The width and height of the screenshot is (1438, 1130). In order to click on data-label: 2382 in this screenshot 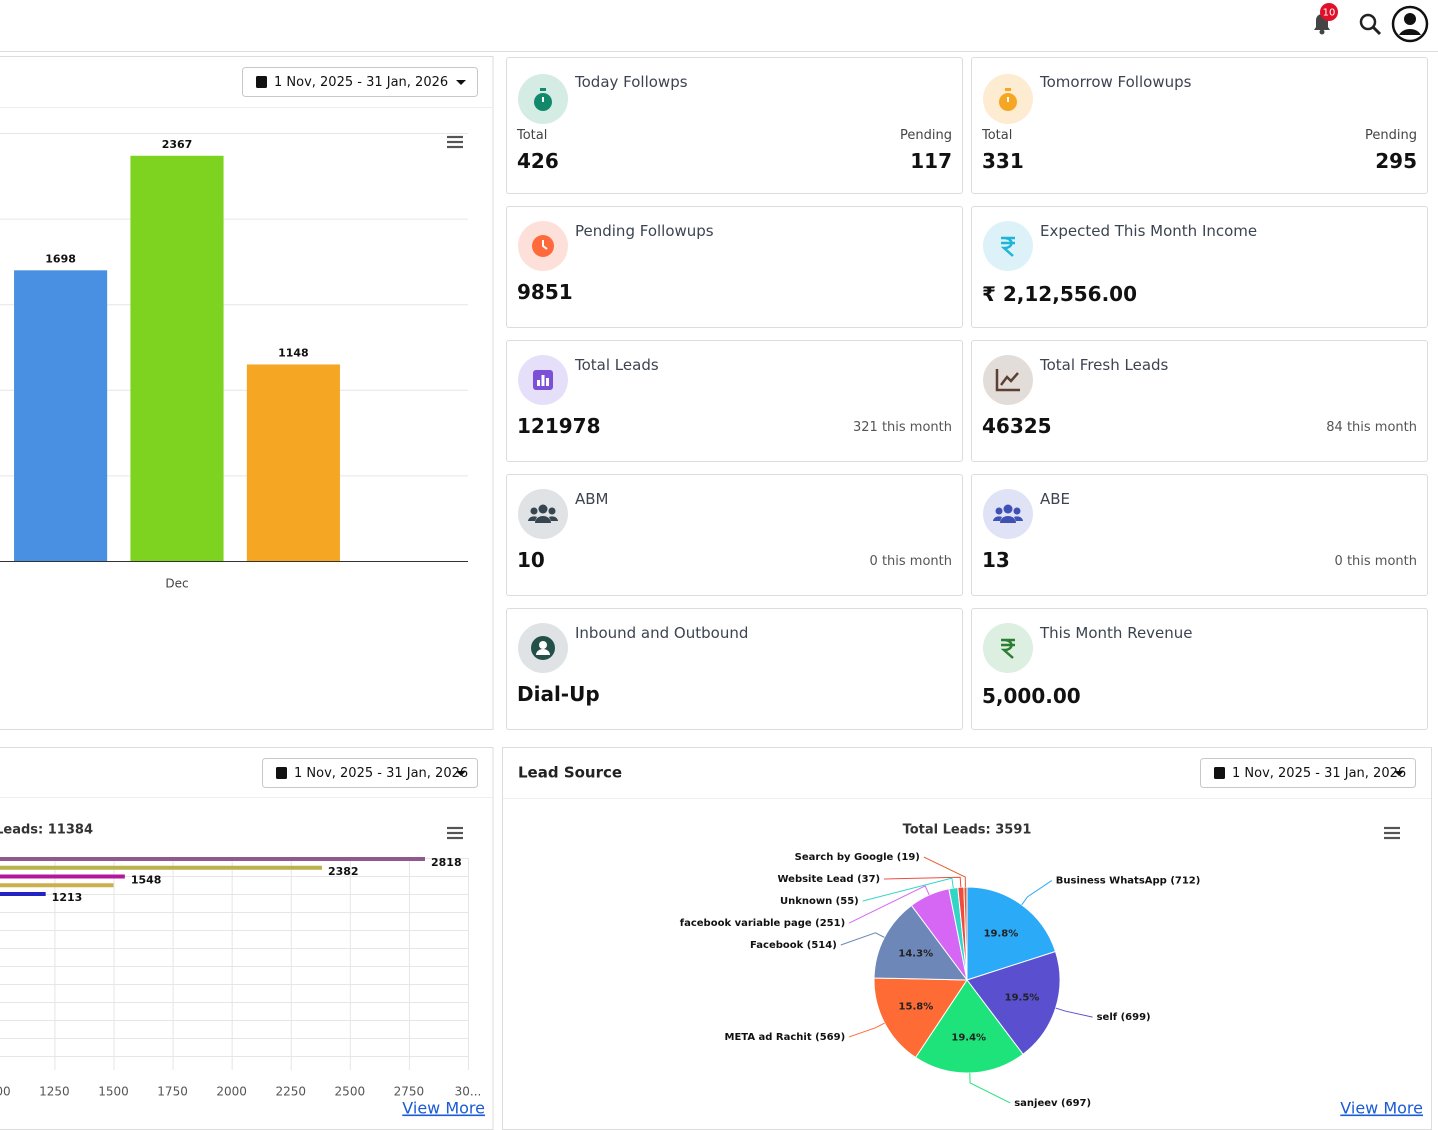, I will do `click(343, 871)`.